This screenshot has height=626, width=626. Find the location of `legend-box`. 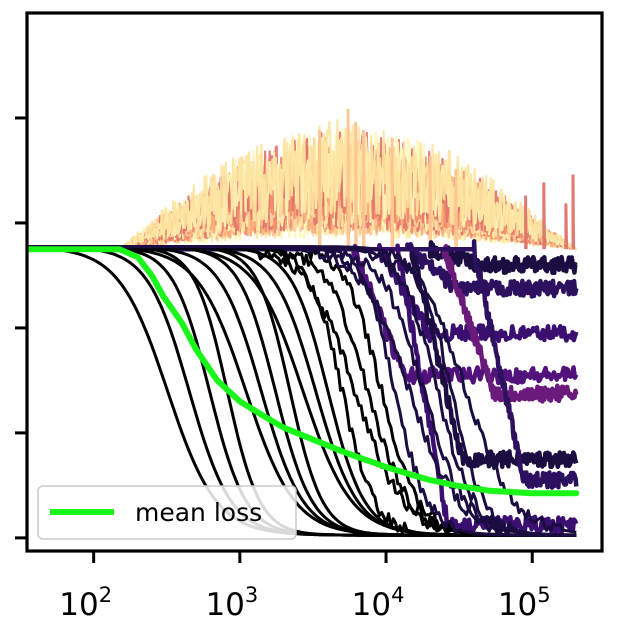

legend-box is located at coordinates (167, 512).